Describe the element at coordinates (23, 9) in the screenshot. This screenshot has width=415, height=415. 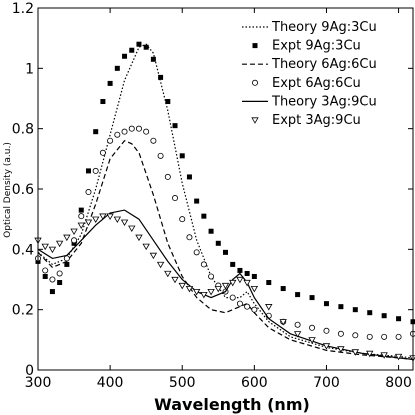
I see `y-tick-label: 1.2` at that location.